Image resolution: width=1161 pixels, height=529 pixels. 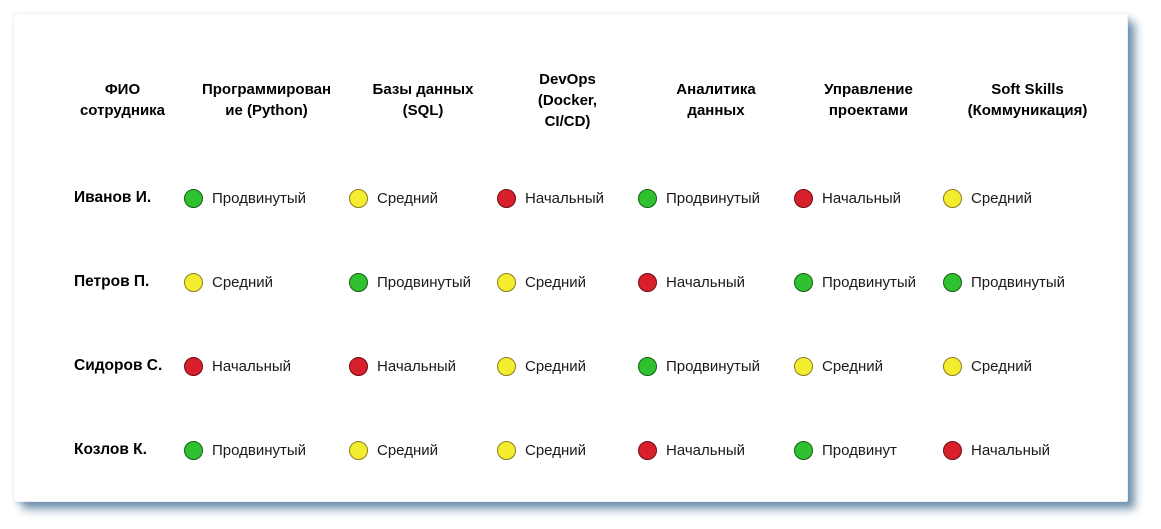 I want to click on column-header-data-analytics: Аналитика данных, so click(x=716, y=100).